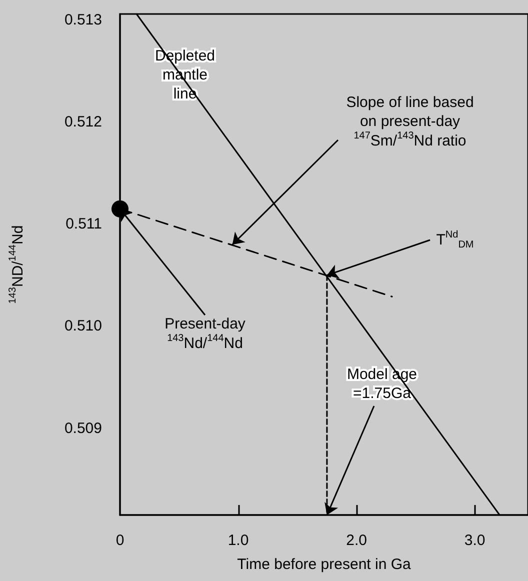 This screenshot has width=528, height=581. I want to click on y-tick-label: 0.510, so click(83, 326).